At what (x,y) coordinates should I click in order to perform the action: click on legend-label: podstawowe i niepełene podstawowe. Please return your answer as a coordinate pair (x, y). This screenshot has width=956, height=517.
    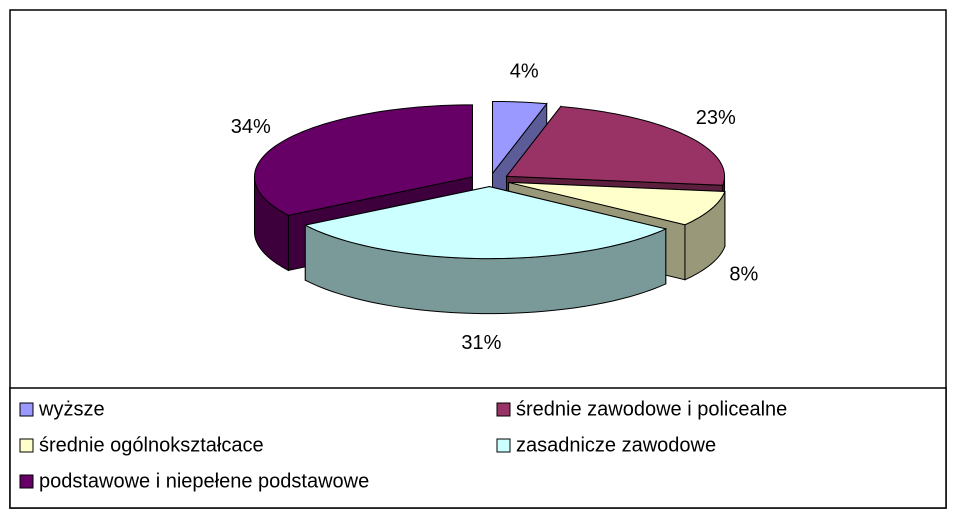
    Looking at the image, I should click on (204, 481).